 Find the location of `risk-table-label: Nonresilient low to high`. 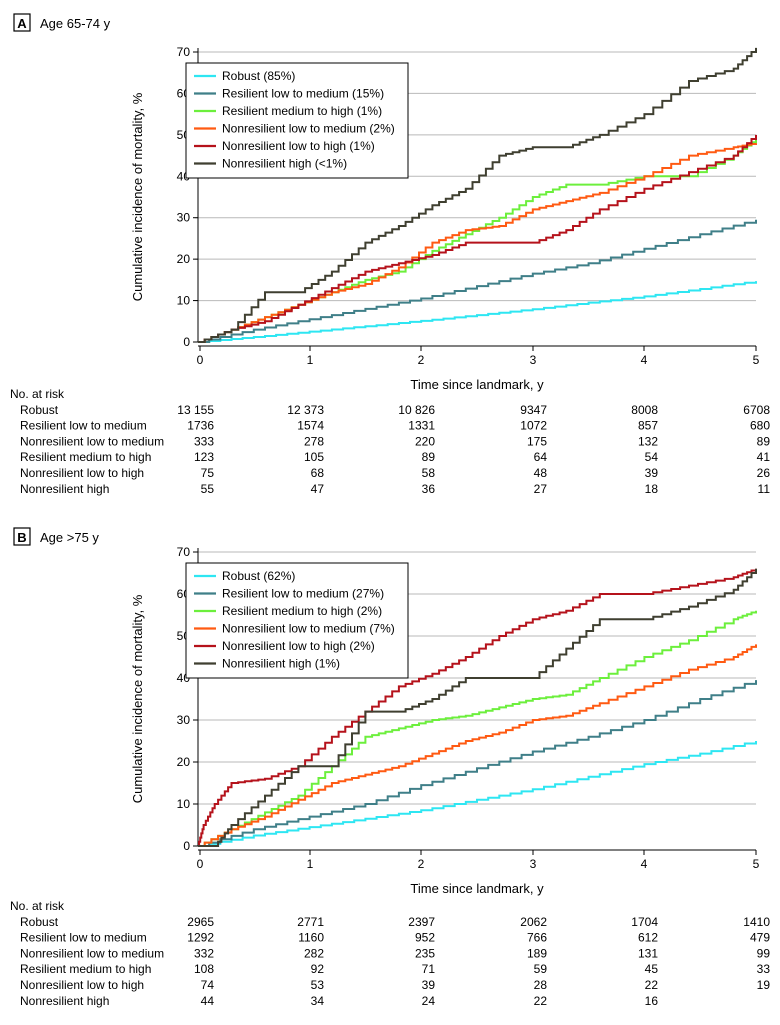

risk-table-label: Nonresilient low to high is located at coordinates (82, 473).